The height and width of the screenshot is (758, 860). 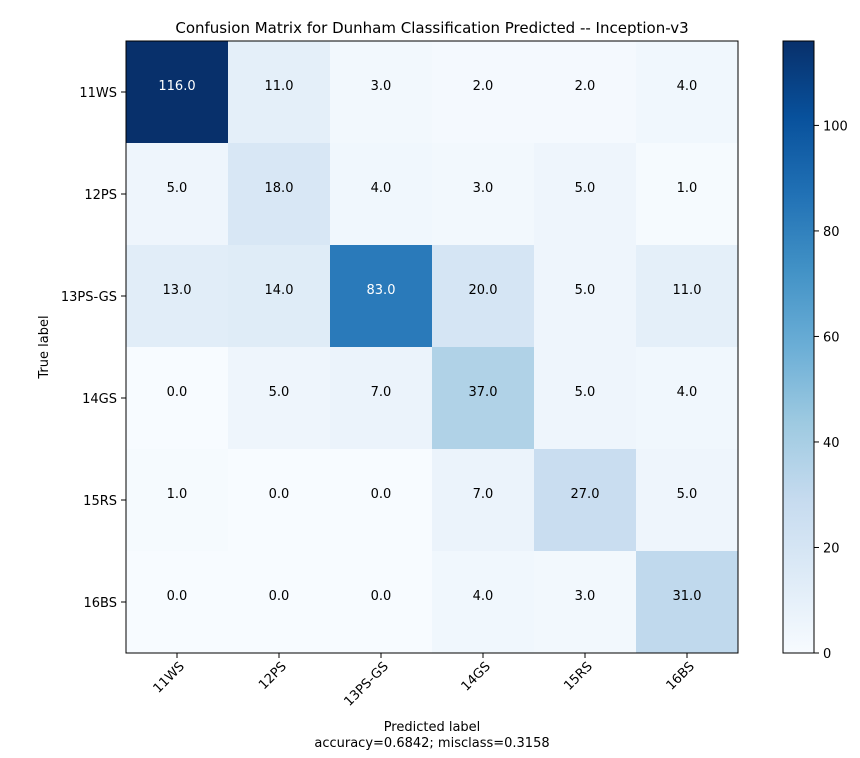 What do you see at coordinates (89, 297) in the screenshot?
I see `y-tick-label: 13PS-GS` at bounding box center [89, 297].